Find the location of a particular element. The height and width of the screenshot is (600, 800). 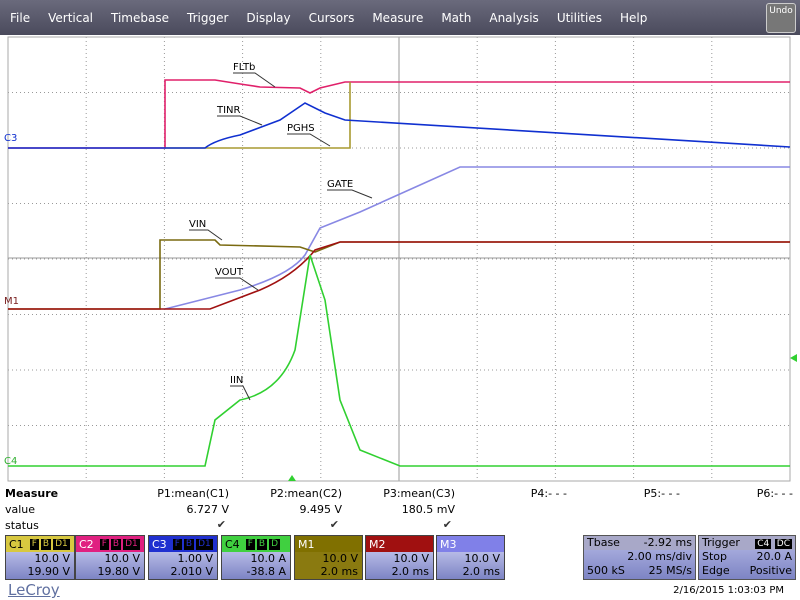

value: -2.92 ms is located at coordinates (667, 542).